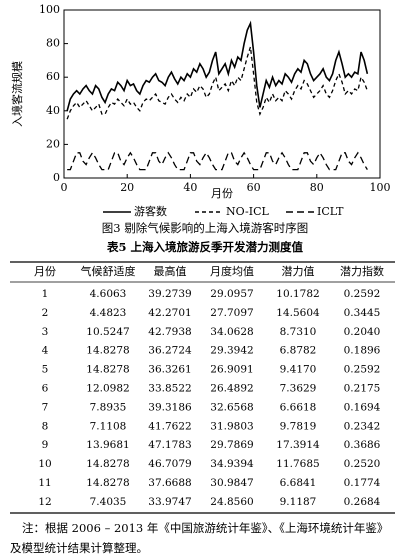 The image size is (405, 558). What do you see at coordinates (169, 483) in the screenshot?
I see `table-cell: 37.6688` at bounding box center [169, 483].